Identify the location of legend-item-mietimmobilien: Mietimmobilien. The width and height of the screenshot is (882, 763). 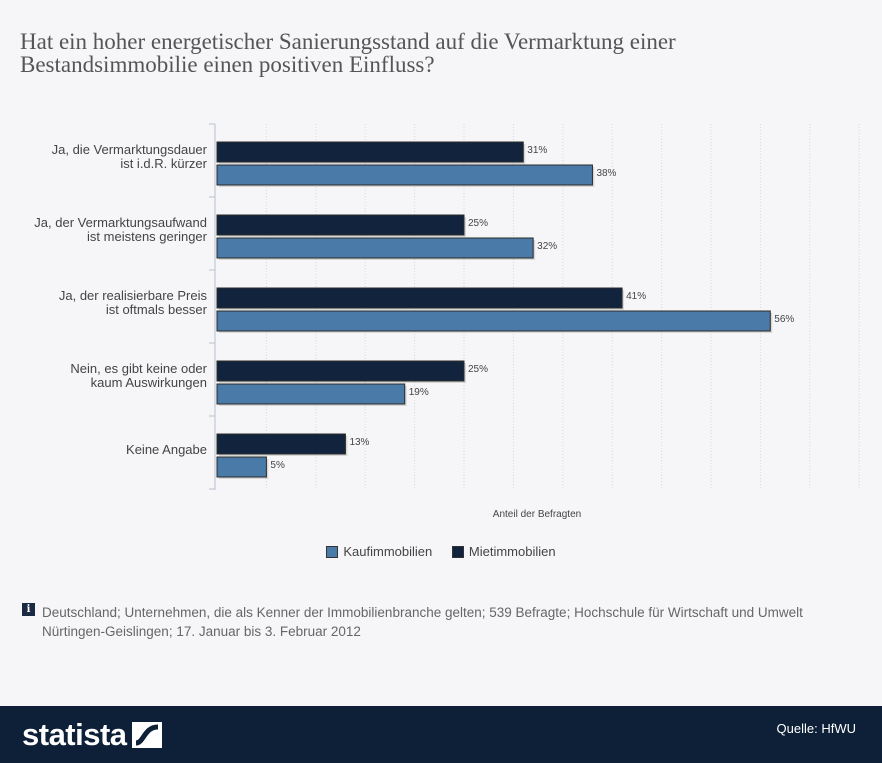
(503, 552).